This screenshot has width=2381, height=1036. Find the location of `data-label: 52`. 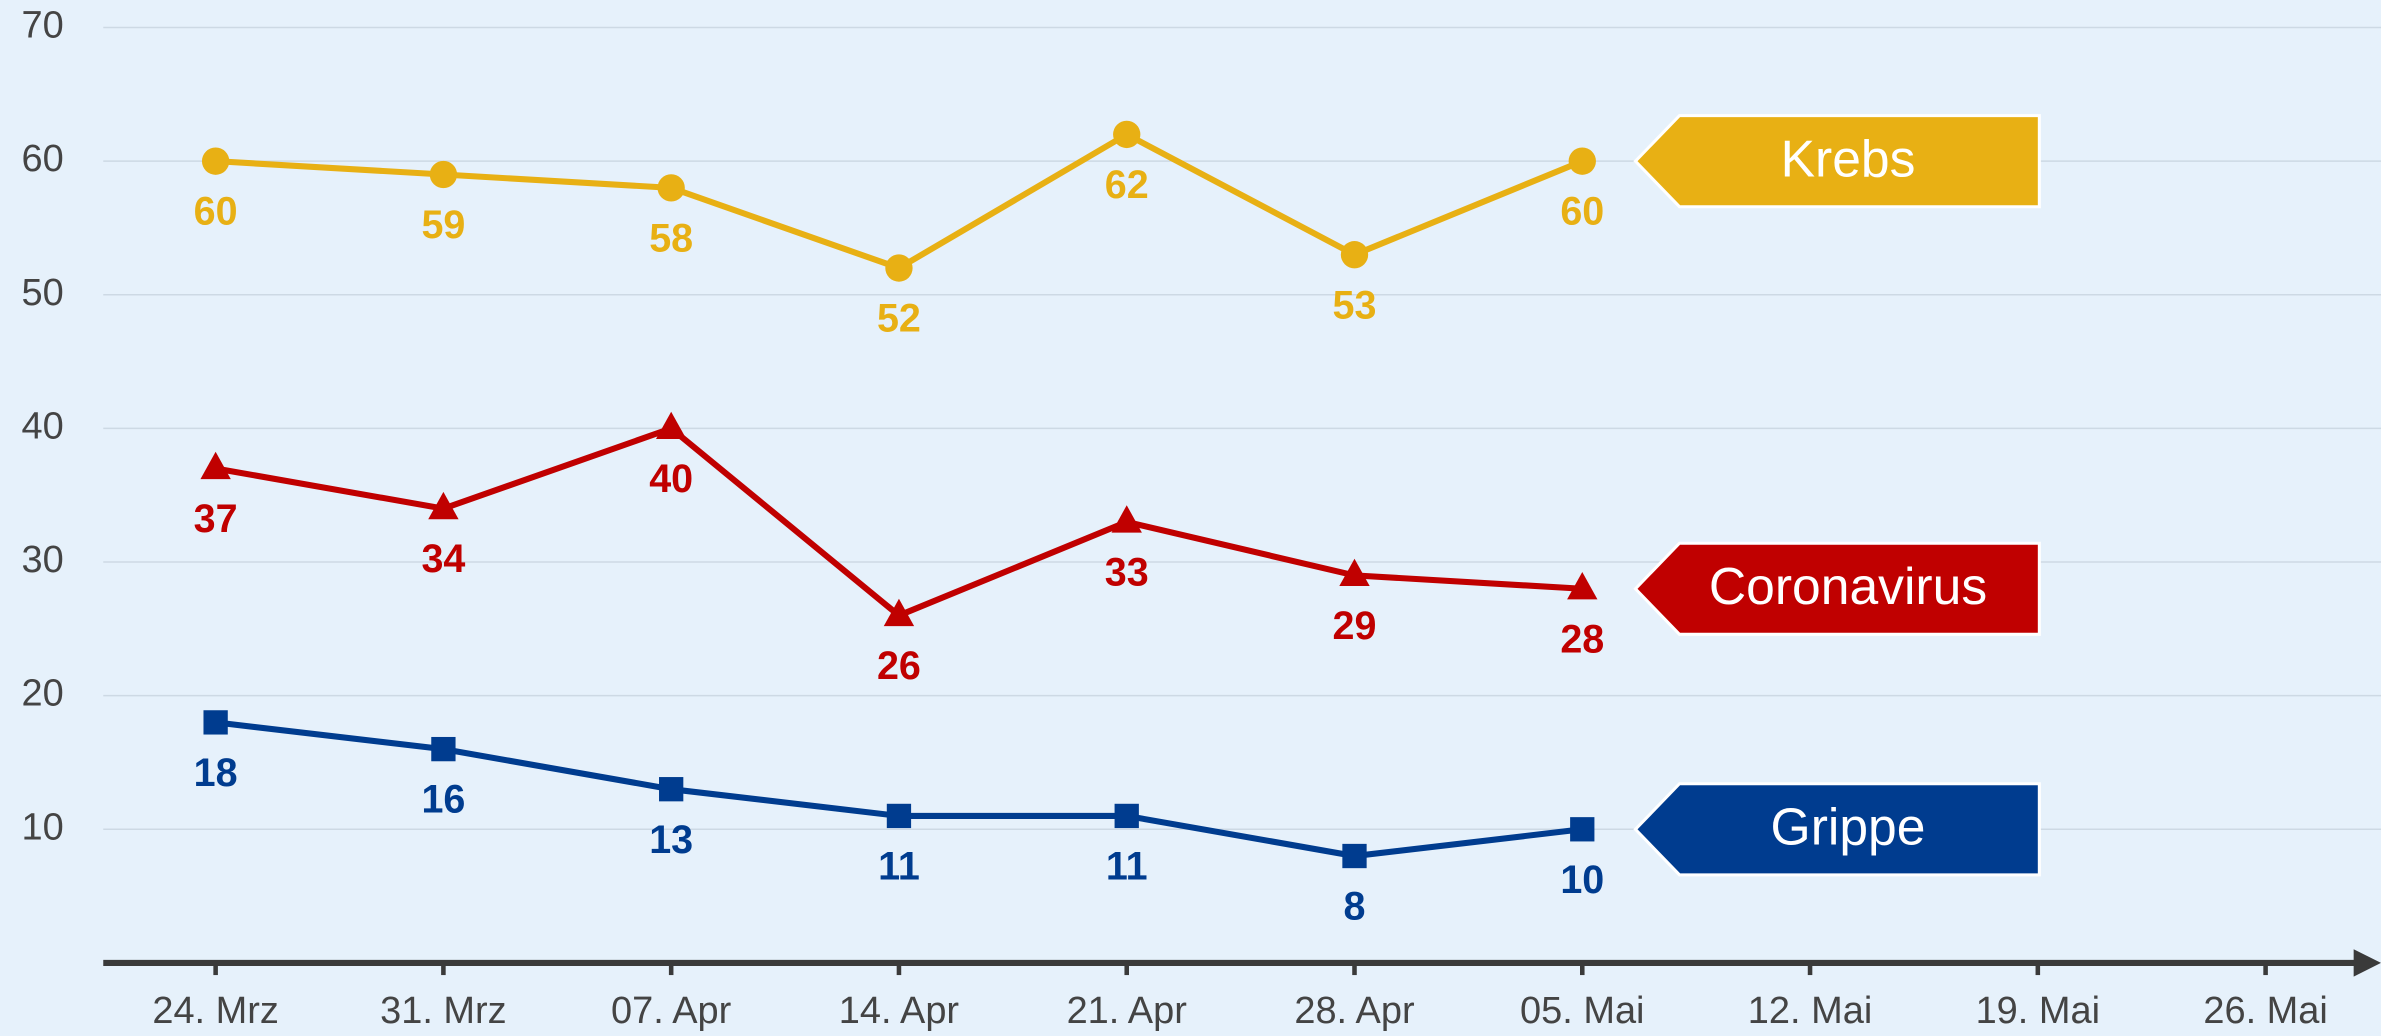

data-label: 52 is located at coordinates (899, 319).